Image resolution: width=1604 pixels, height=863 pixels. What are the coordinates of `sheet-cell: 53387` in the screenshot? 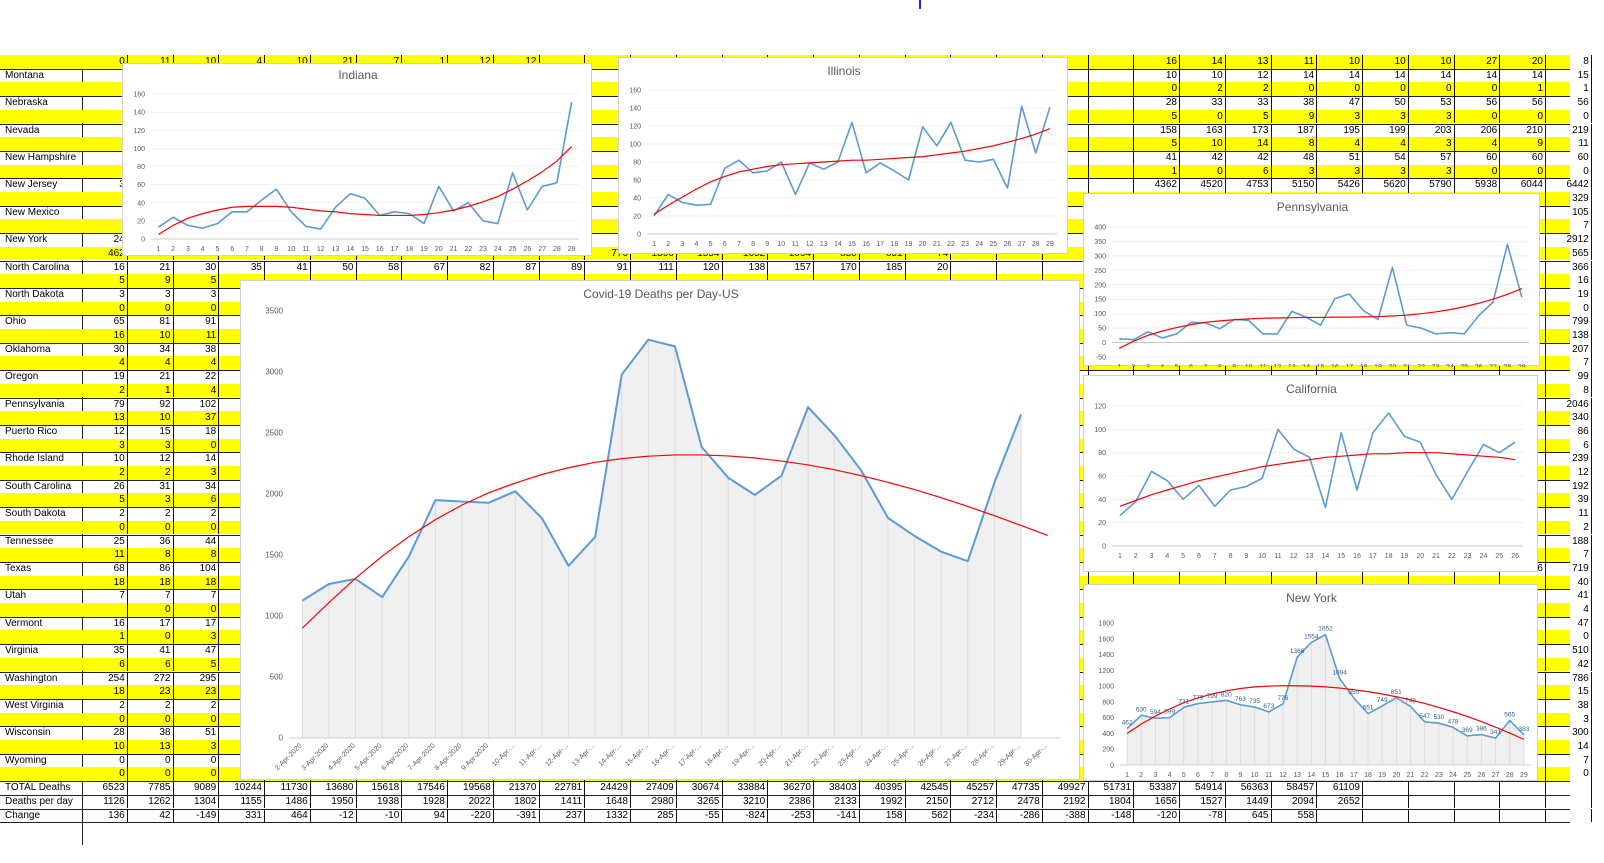 It's located at (1157, 788).